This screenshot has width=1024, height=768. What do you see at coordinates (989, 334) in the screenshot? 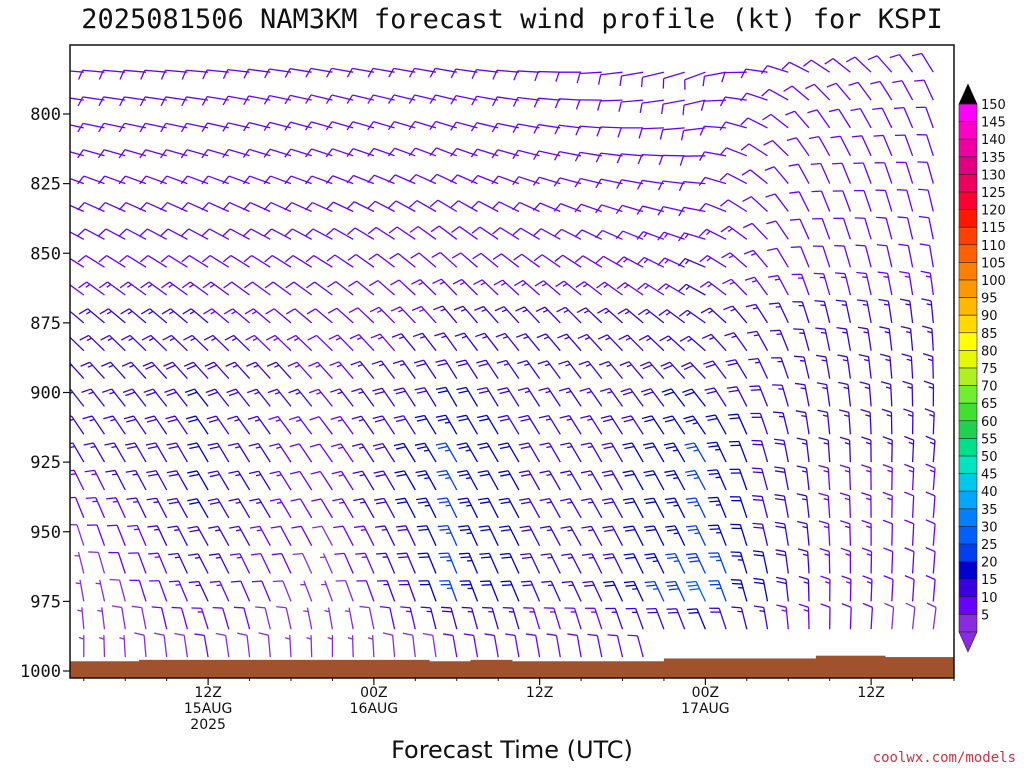
I see `colorbar-label: 85` at bounding box center [989, 334].